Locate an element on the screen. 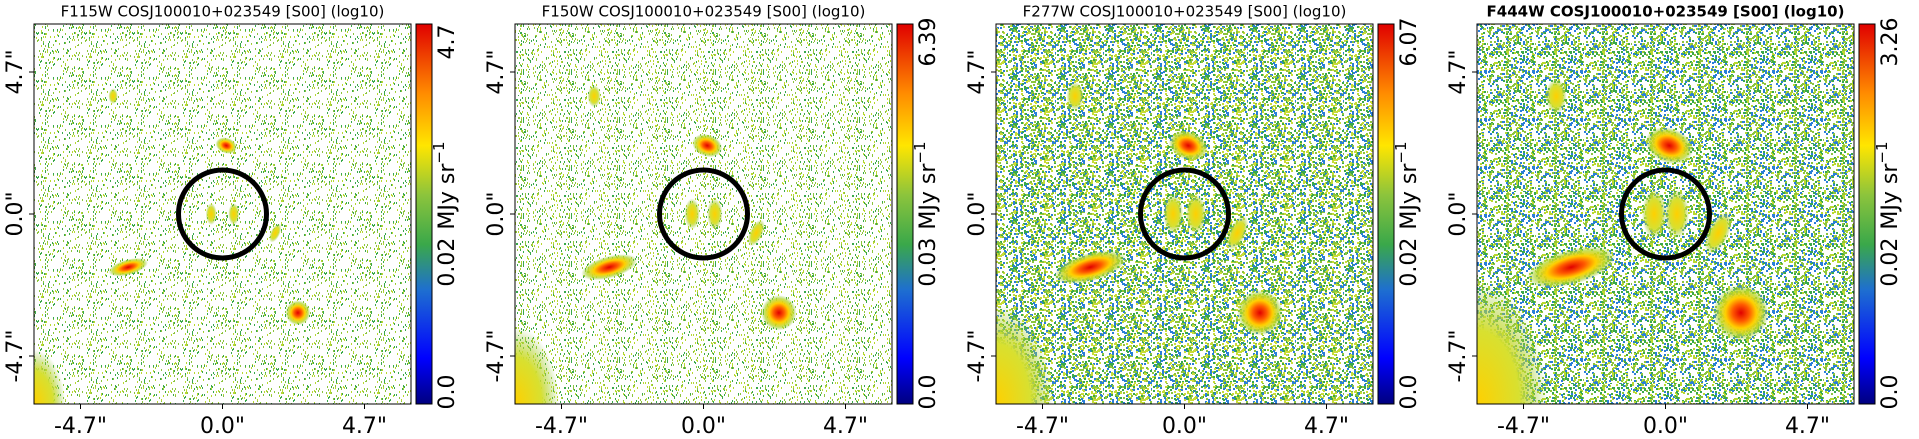 This screenshot has width=1919, height=439. panel-title: F115W COSJ100010+023549 [S00] (log10) is located at coordinates (223, 12).